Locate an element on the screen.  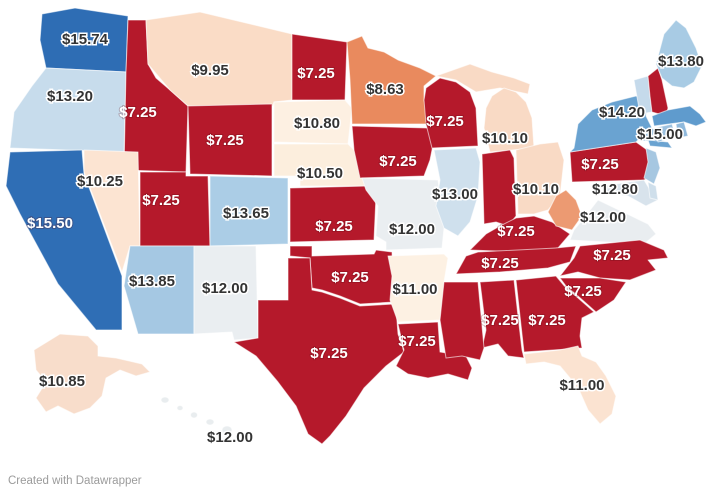
state-georgia is located at coordinates (555, 314).